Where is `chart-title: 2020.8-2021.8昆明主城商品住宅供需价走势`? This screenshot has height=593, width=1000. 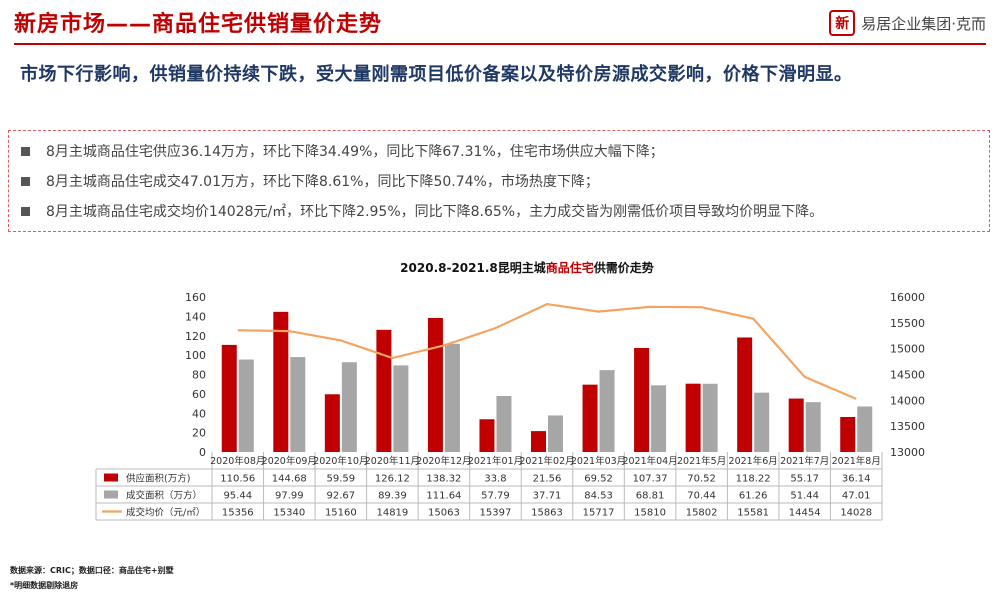 chart-title: 2020.8-2021.8昆明主城商品住宅供需价走势 is located at coordinates (527, 267).